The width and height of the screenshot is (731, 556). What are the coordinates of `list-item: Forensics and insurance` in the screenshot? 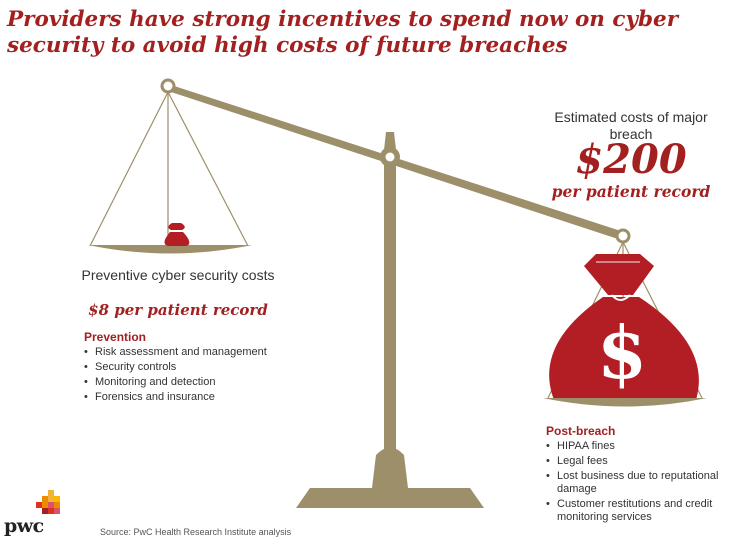 It's located at (184, 397).